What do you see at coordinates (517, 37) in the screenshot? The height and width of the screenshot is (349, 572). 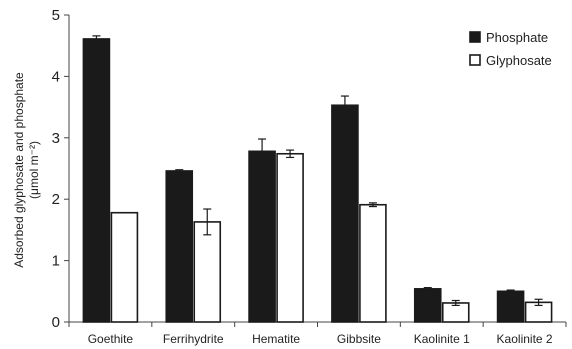 I see `legend-label-phosphate: Phosphate` at bounding box center [517, 37].